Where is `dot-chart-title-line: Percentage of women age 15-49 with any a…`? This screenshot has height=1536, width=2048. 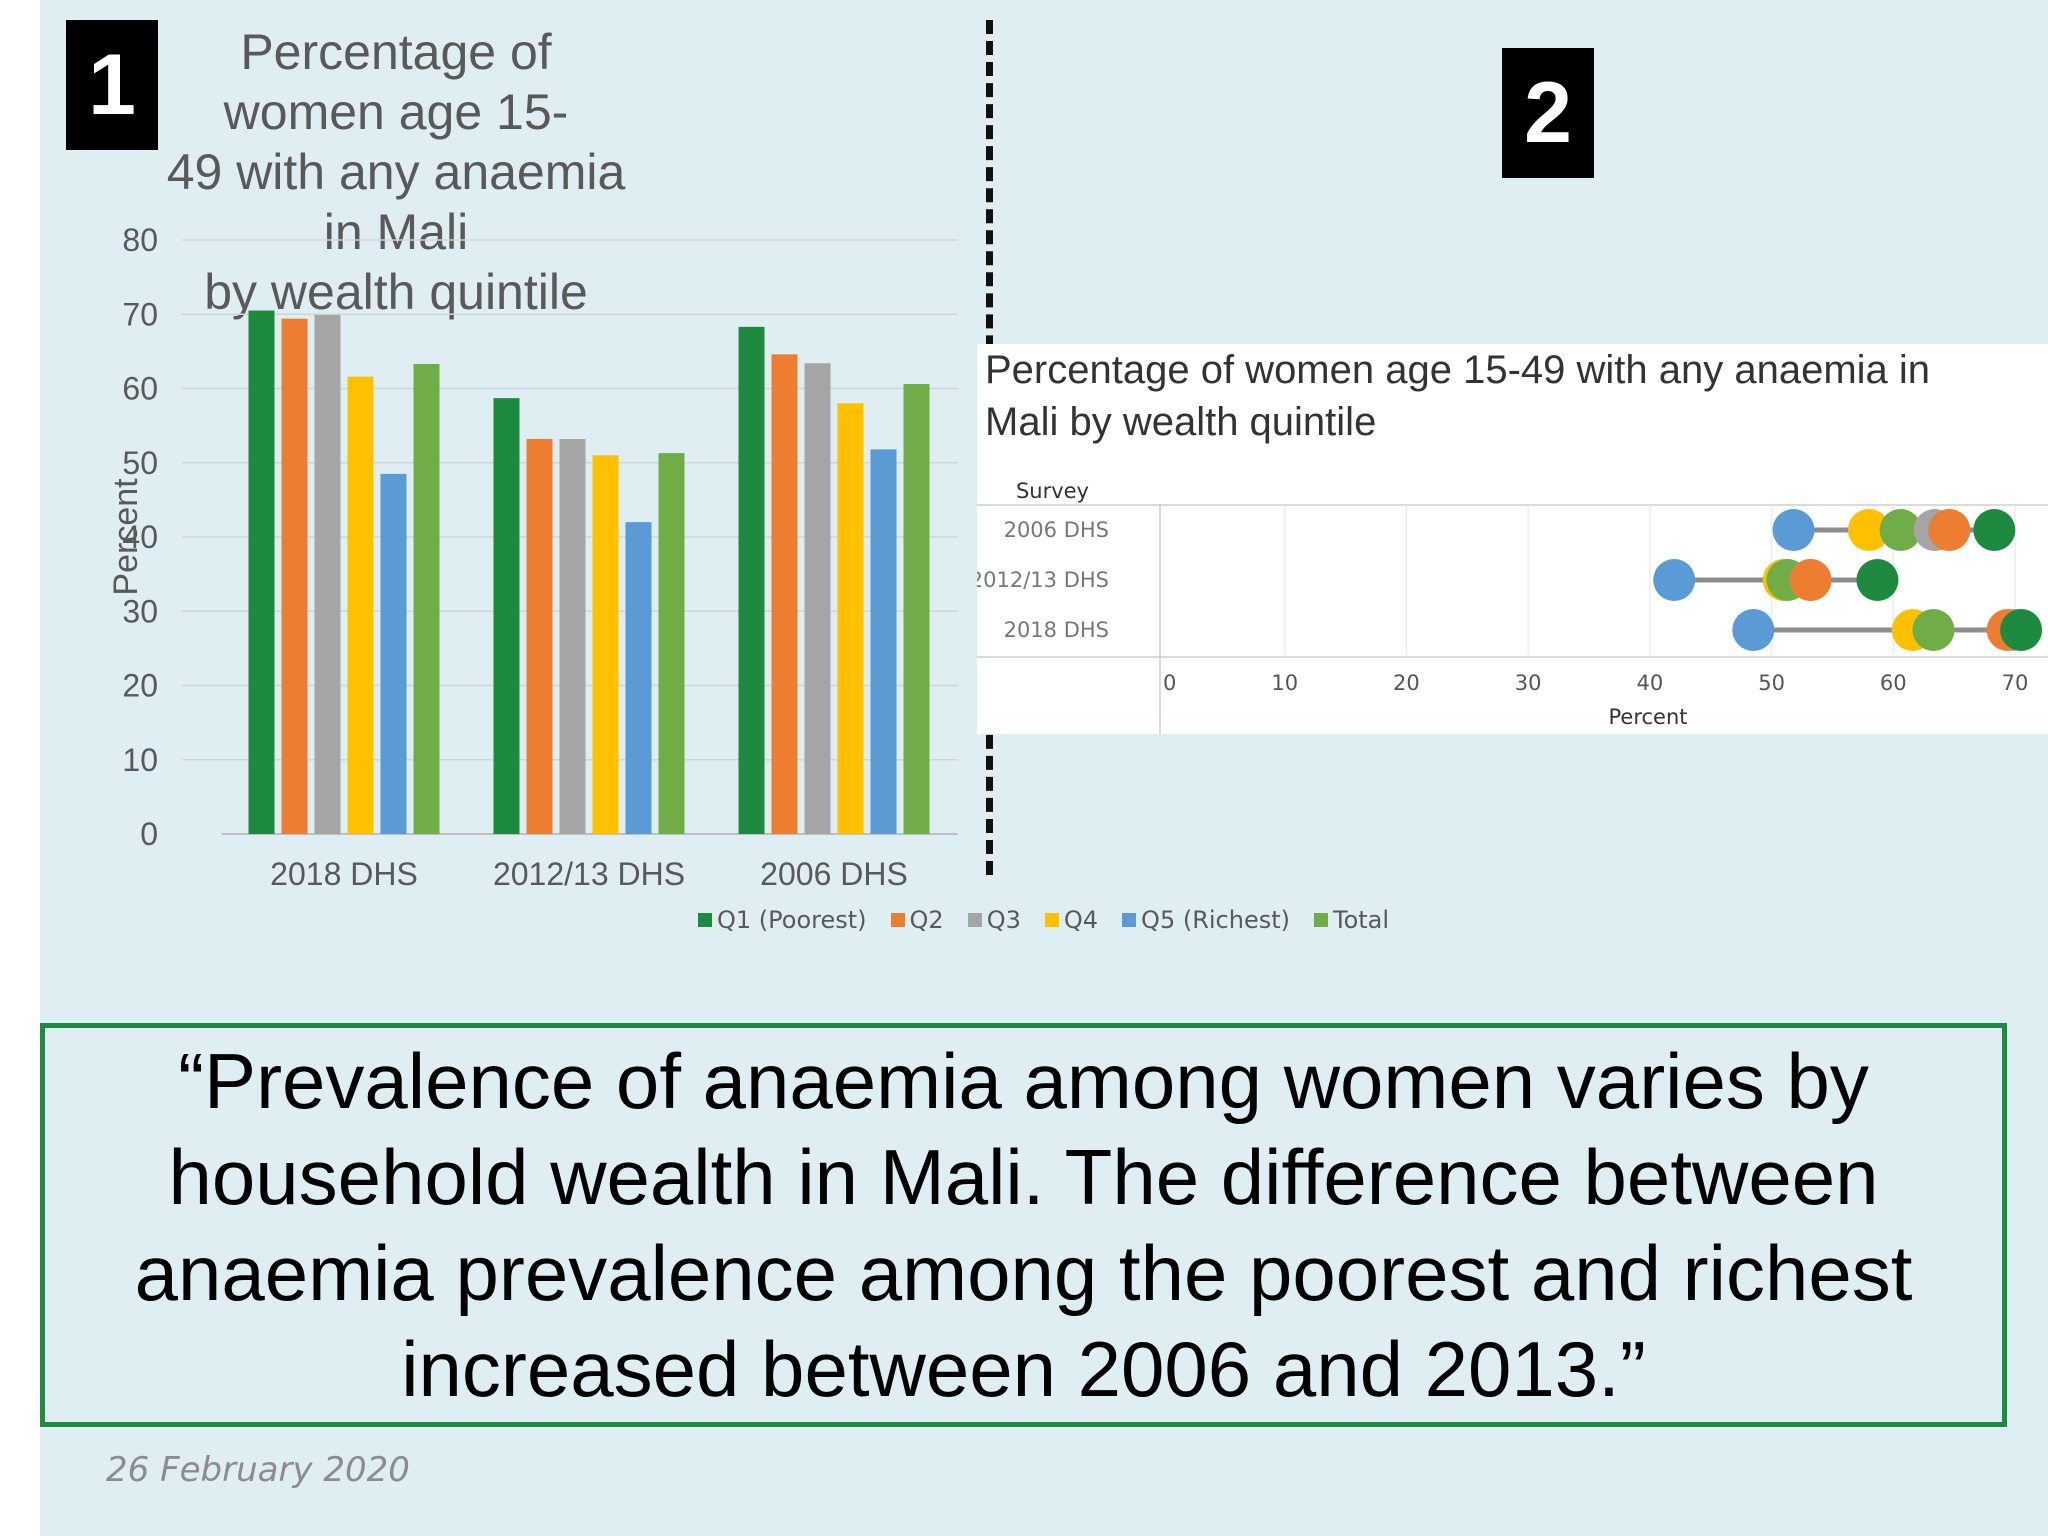
dot-chart-title-line: Percentage of women age 15-49 with any a… is located at coordinates (1458, 370).